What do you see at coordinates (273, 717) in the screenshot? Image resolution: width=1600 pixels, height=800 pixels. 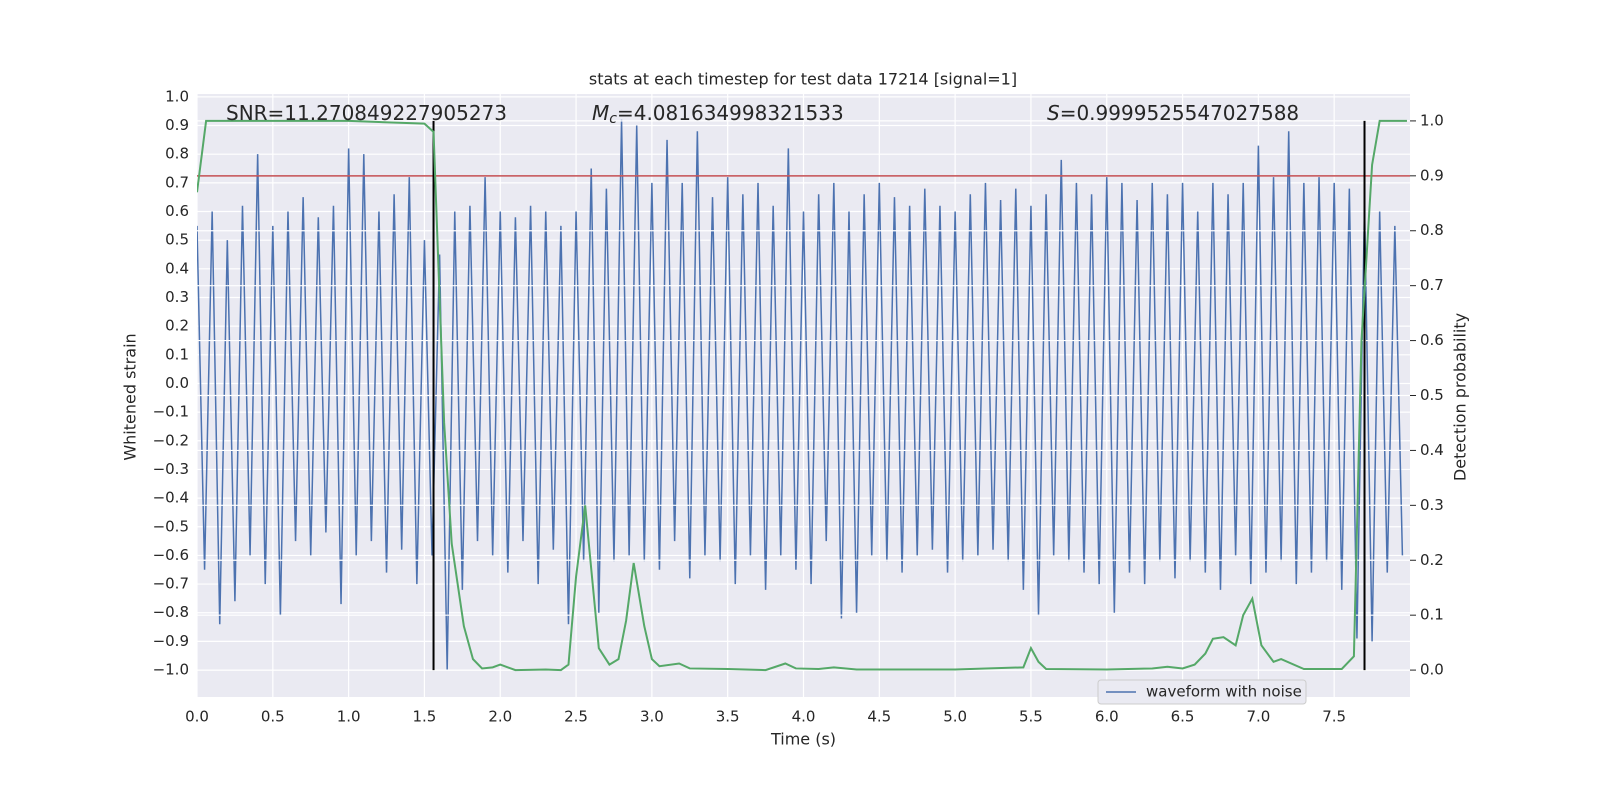 I see `x-tick-label: 0.5` at bounding box center [273, 717].